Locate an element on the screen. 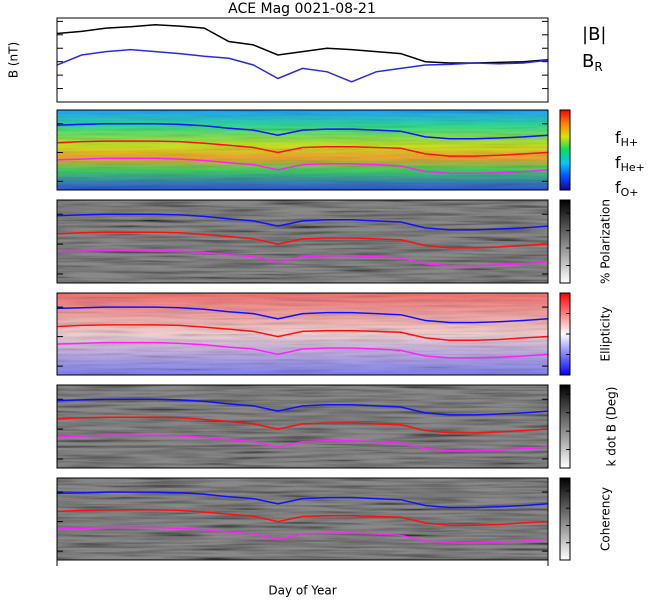 Image resolution: width=650 pixels, height=600 pixels. colorbar-label: Ellipticity is located at coordinates (606, 334).